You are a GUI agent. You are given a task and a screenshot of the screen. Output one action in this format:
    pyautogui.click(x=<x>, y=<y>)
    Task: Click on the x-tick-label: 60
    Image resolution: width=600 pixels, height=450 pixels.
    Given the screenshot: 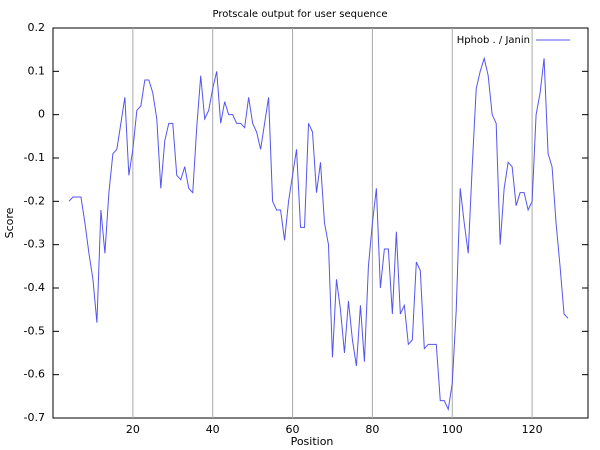 What is the action you would take?
    pyautogui.click(x=293, y=429)
    